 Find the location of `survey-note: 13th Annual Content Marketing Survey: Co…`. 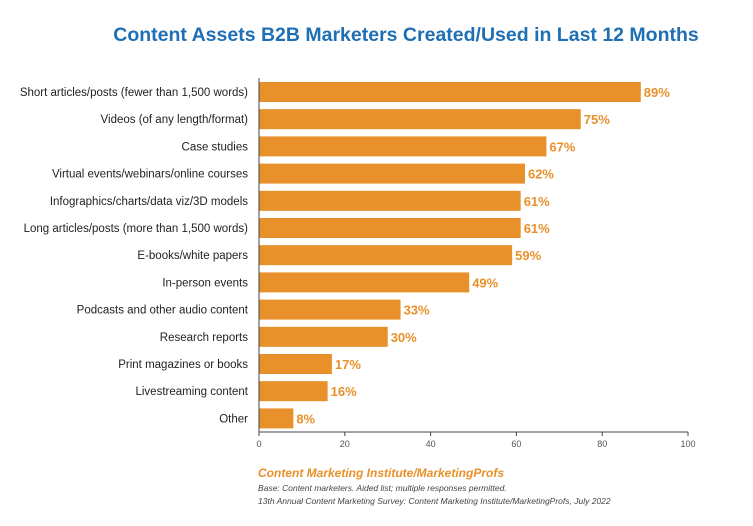

survey-note: 13th Annual Content Marketing Survey: Co… is located at coordinates (434, 501).